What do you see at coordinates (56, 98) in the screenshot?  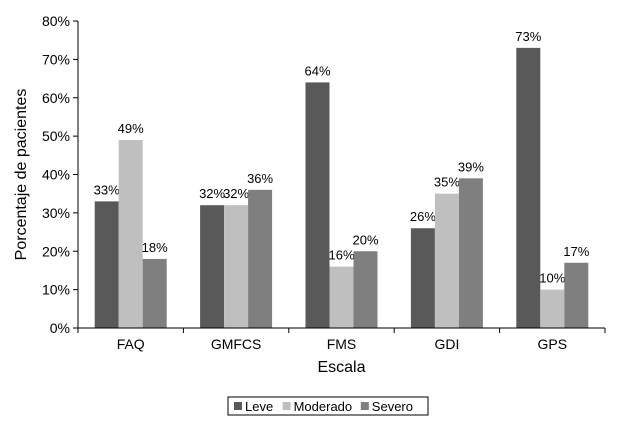 I see `y-tick-label: 60%` at bounding box center [56, 98].